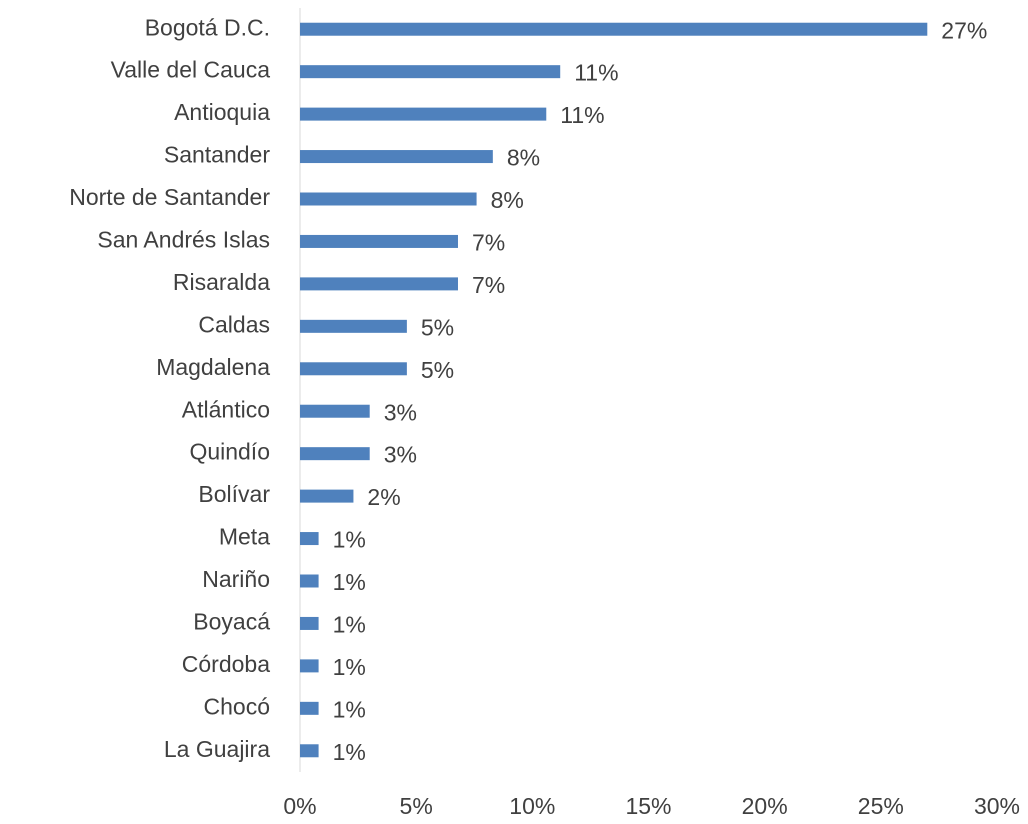  I want to click on y-tick-label: Meta, so click(244, 537).